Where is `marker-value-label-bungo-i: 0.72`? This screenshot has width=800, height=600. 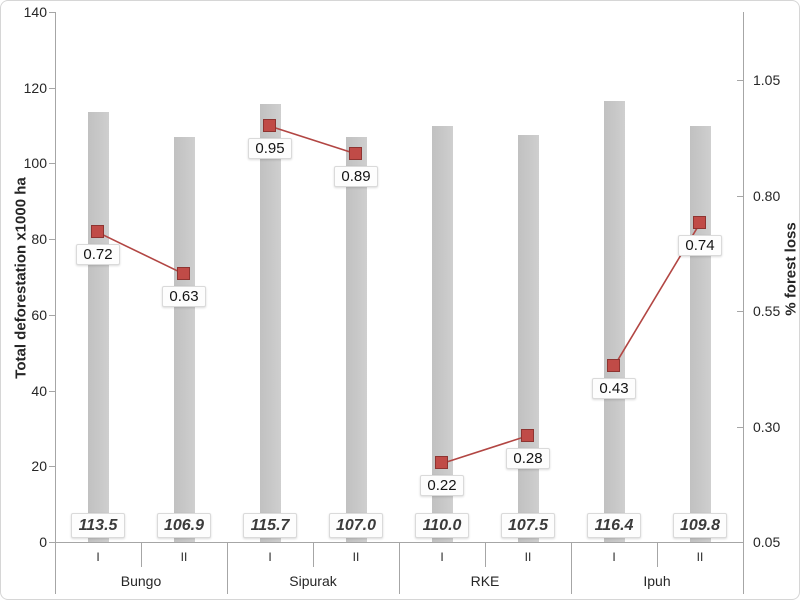
marker-value-label-bungo-i: 0.72 is located at coordinates (98, 255).